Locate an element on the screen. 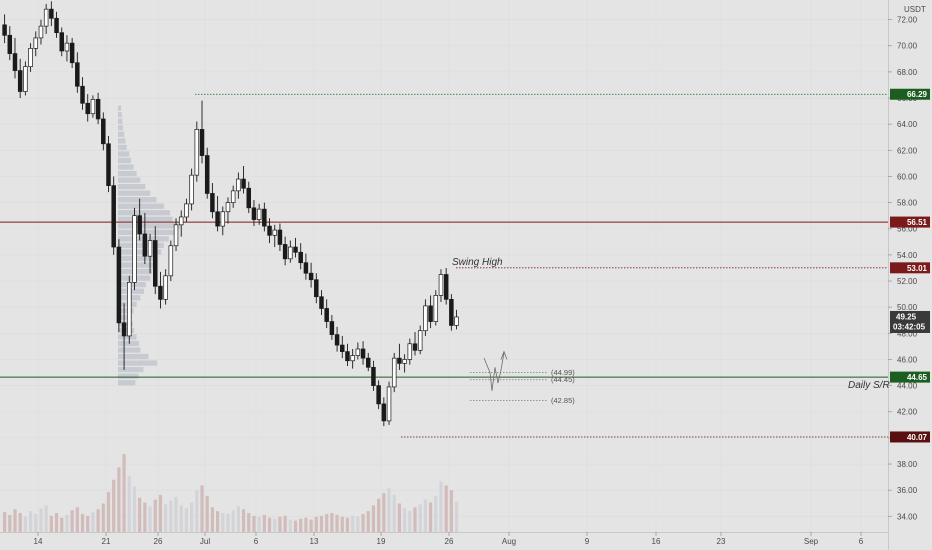 The width and height of the screenshot is (932, 550). time-tick-label-9: 9 is located at coordinates (587, 541).